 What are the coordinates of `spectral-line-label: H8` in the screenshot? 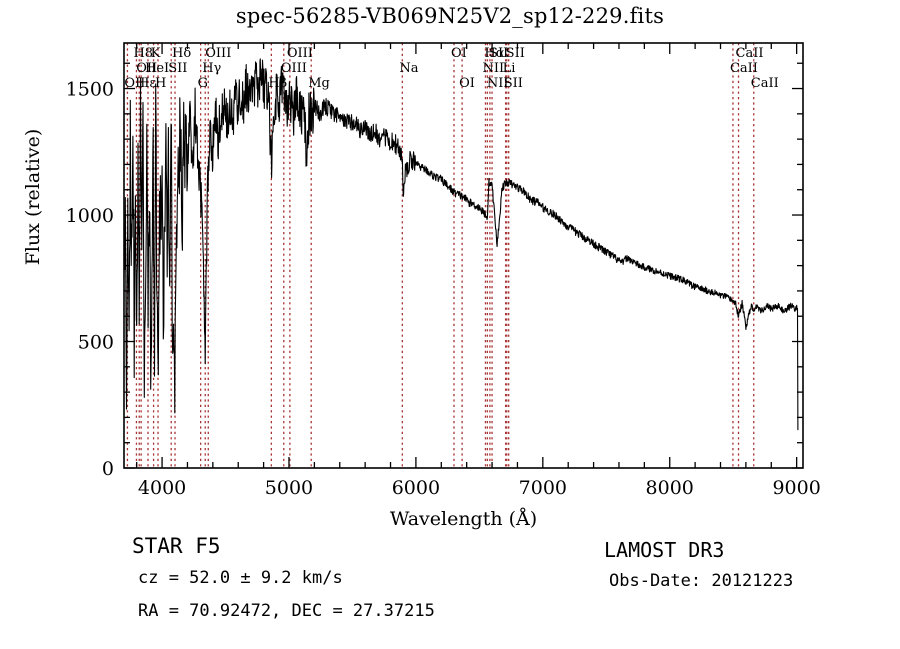 It's located at (143, 53).